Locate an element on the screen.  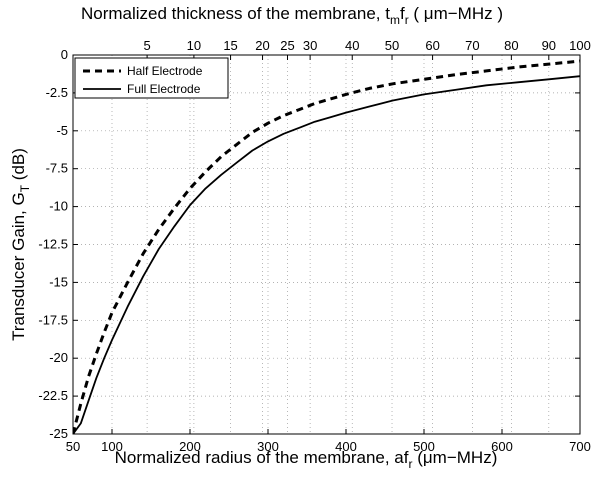
top-tick-label: 20 is located at coordinates (262, 45).